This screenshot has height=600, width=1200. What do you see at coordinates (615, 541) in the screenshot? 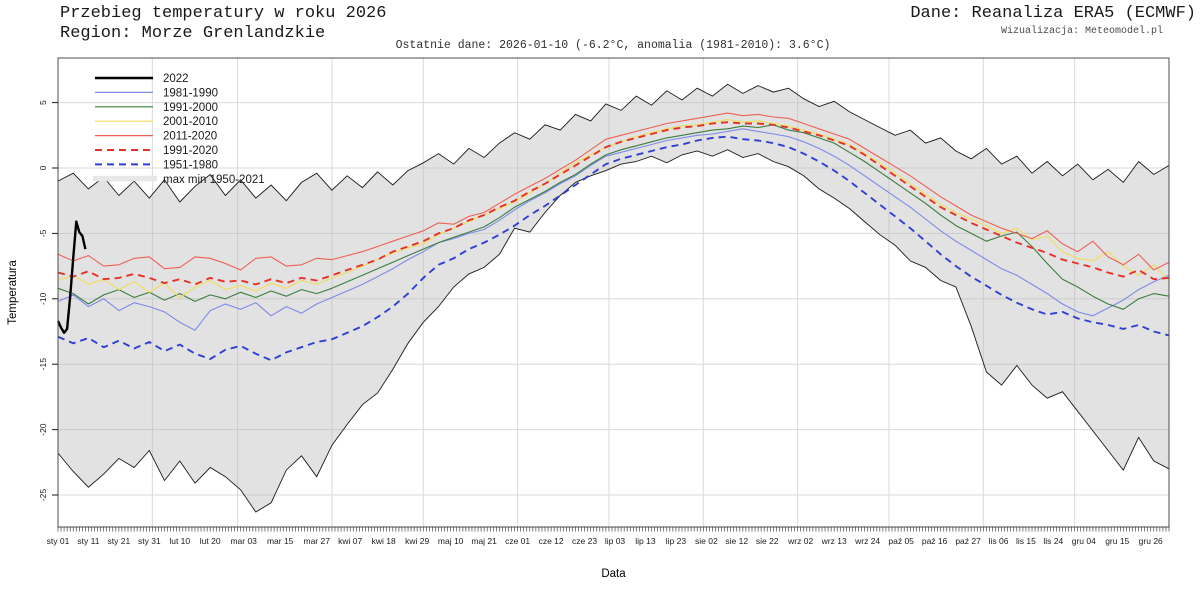
I see `x-tick-label: lip 03` at bounding box center [615, 541].